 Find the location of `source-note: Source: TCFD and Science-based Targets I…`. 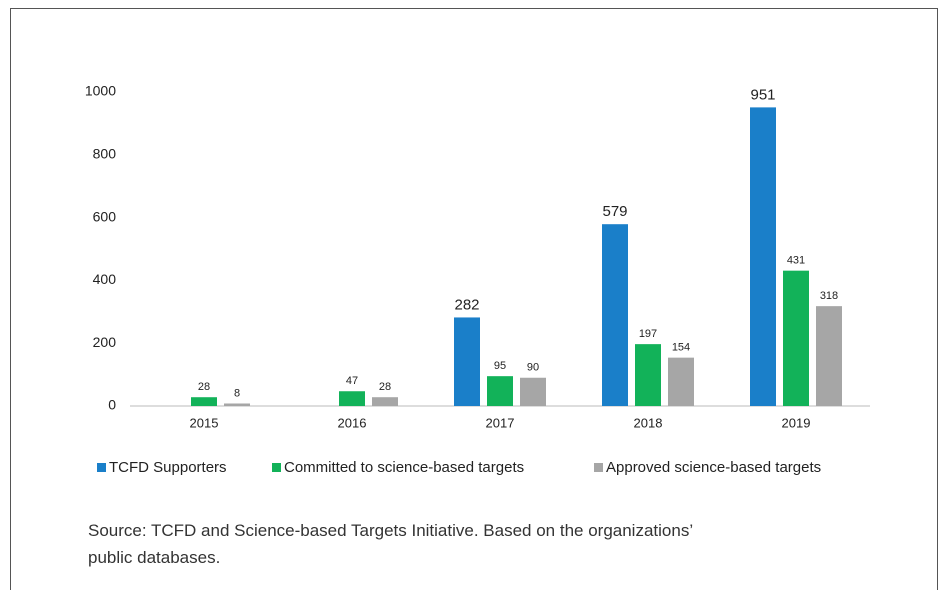

source-note: Source: TCFD and Science-based Targets I… is located at coordinates (390, 544).